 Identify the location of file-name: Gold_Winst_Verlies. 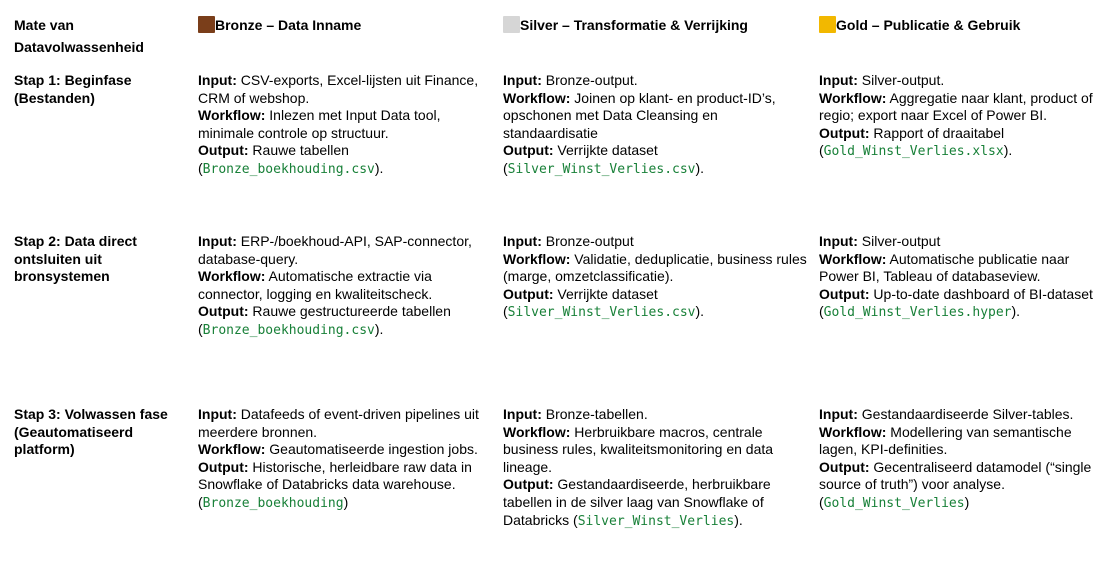
(894, 503).